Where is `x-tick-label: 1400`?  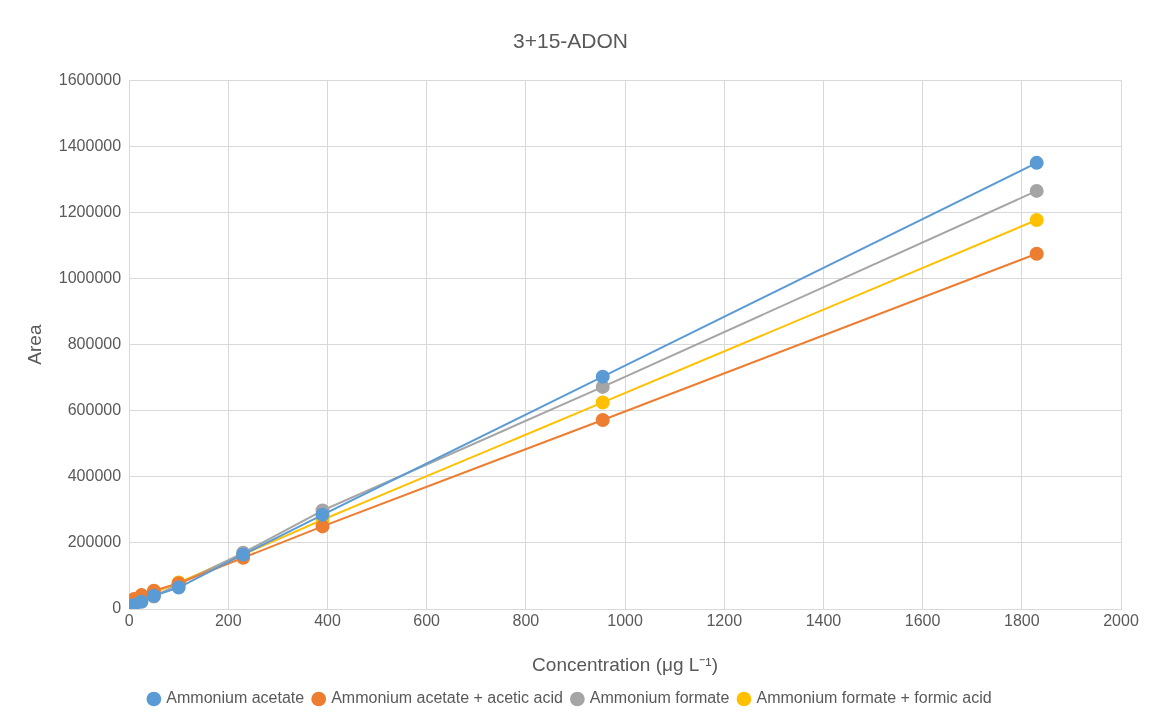 x-tick-label: 1400 is located at coordinates (823, 621).